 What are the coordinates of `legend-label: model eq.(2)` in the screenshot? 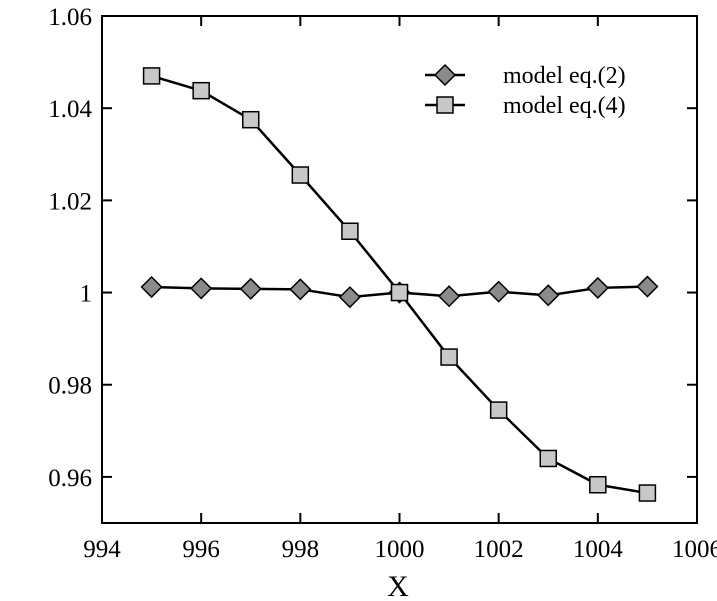 It's located at (564, 76).